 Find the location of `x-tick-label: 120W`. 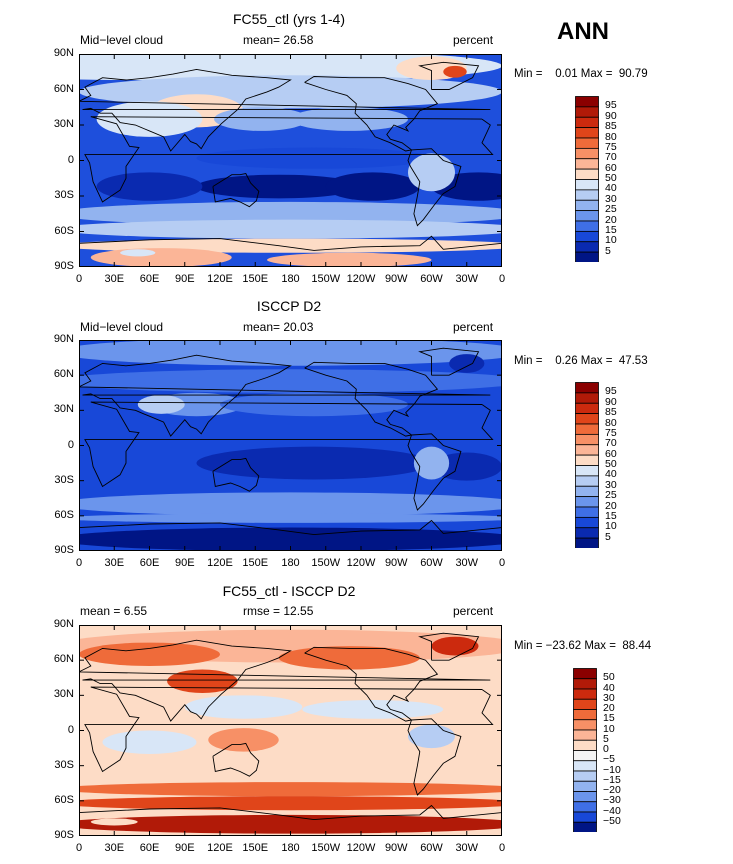

x-tick-label: 120W is located at coordinates (361, 279).